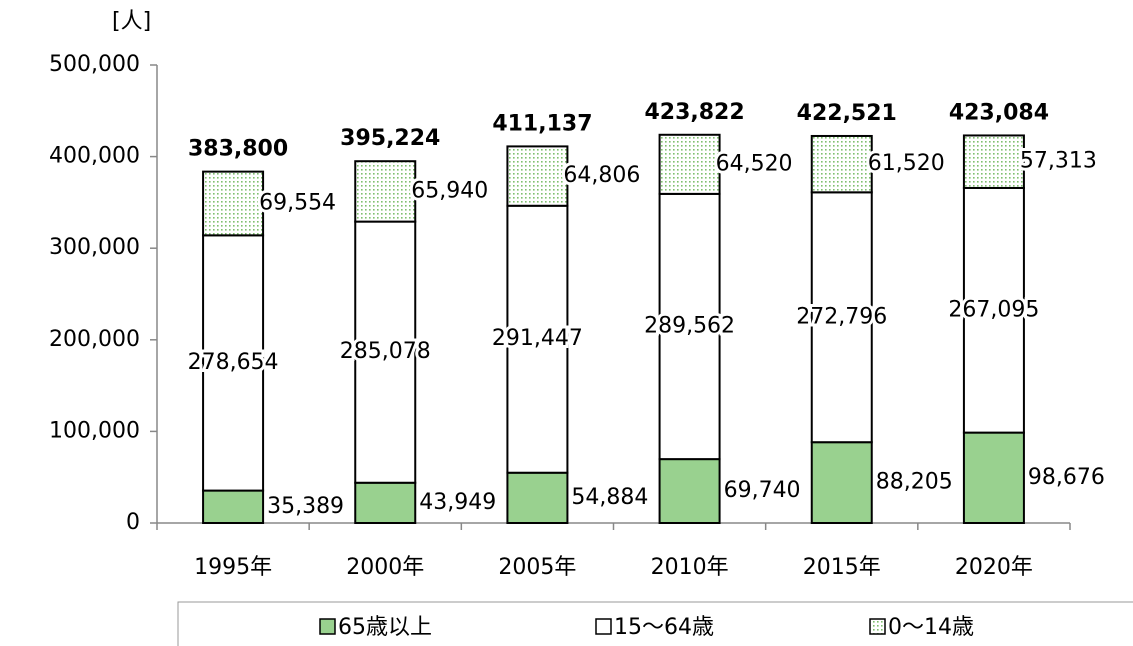  I want to click on y-tick-label: 100,000, so click(94, 430).